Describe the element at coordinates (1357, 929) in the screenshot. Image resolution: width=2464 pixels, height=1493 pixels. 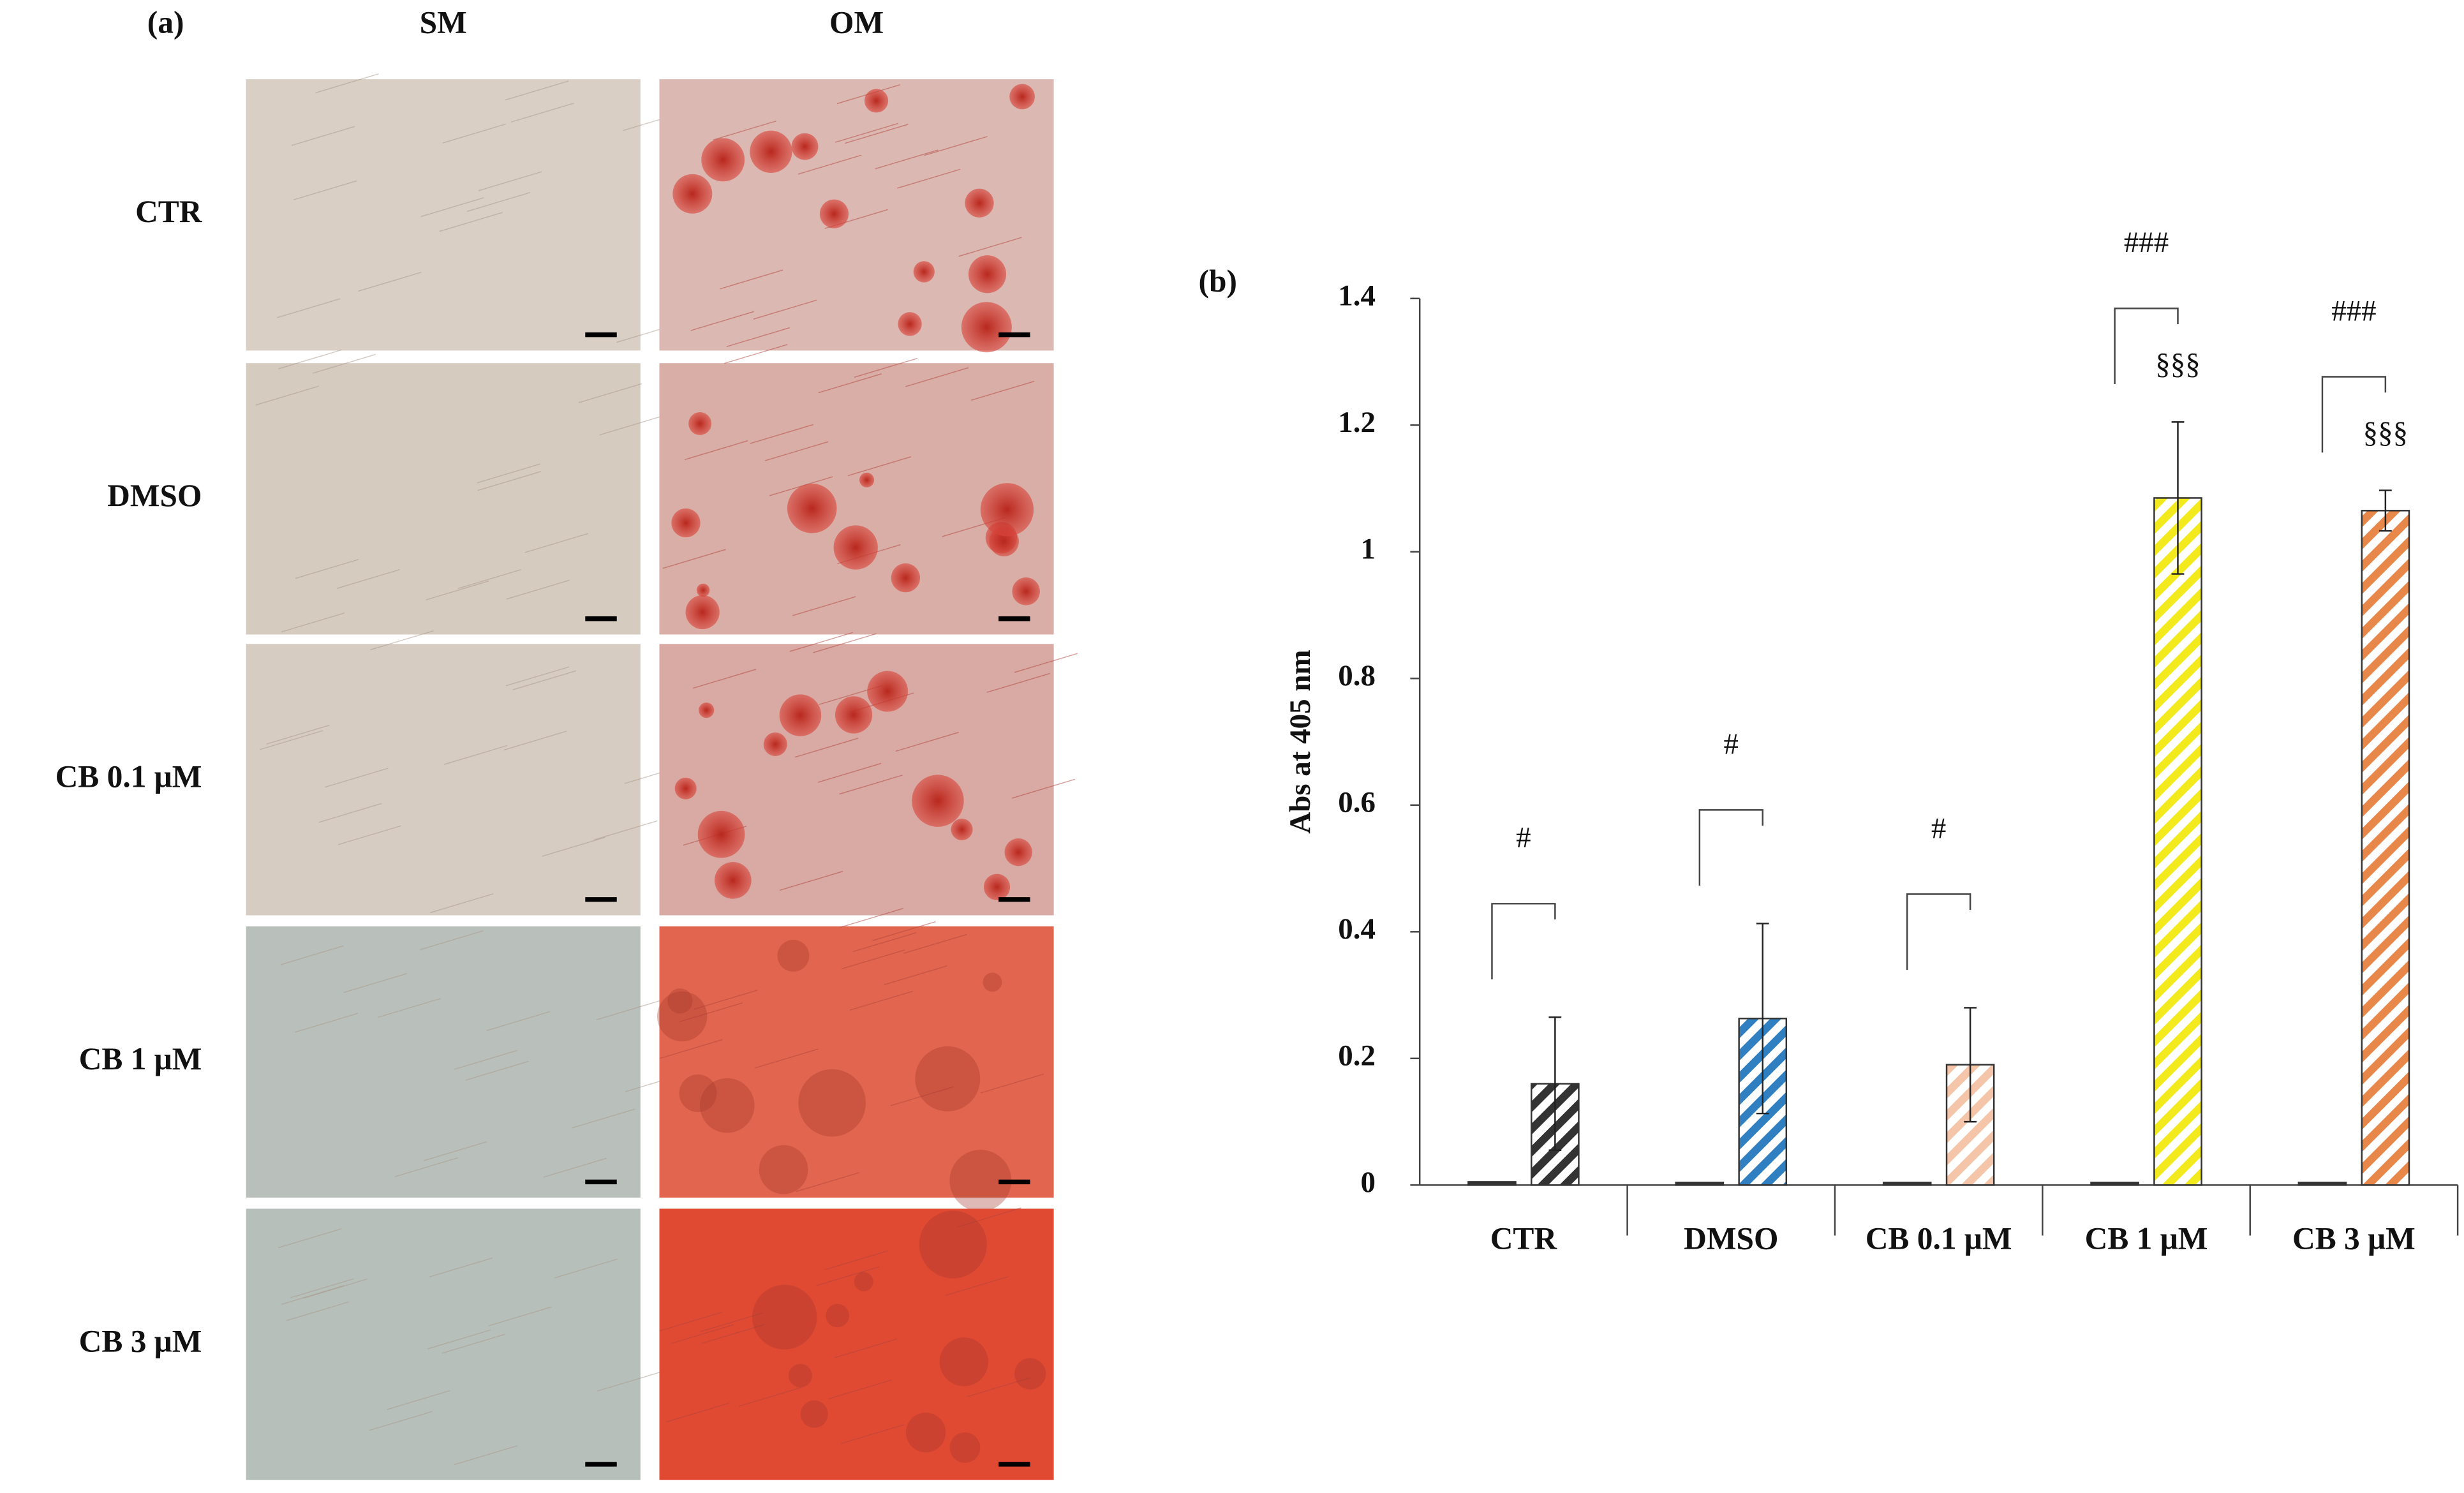
I see `y-tick-label: 0.4` at that location.